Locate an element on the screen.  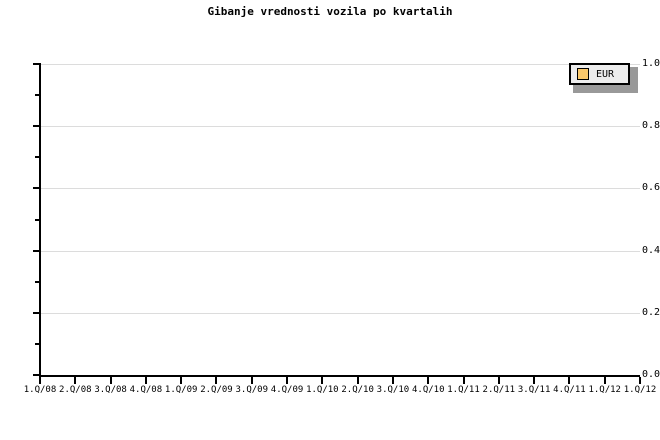
x-axis-label: 4.Q/11 is located at coordinates (569, 390).